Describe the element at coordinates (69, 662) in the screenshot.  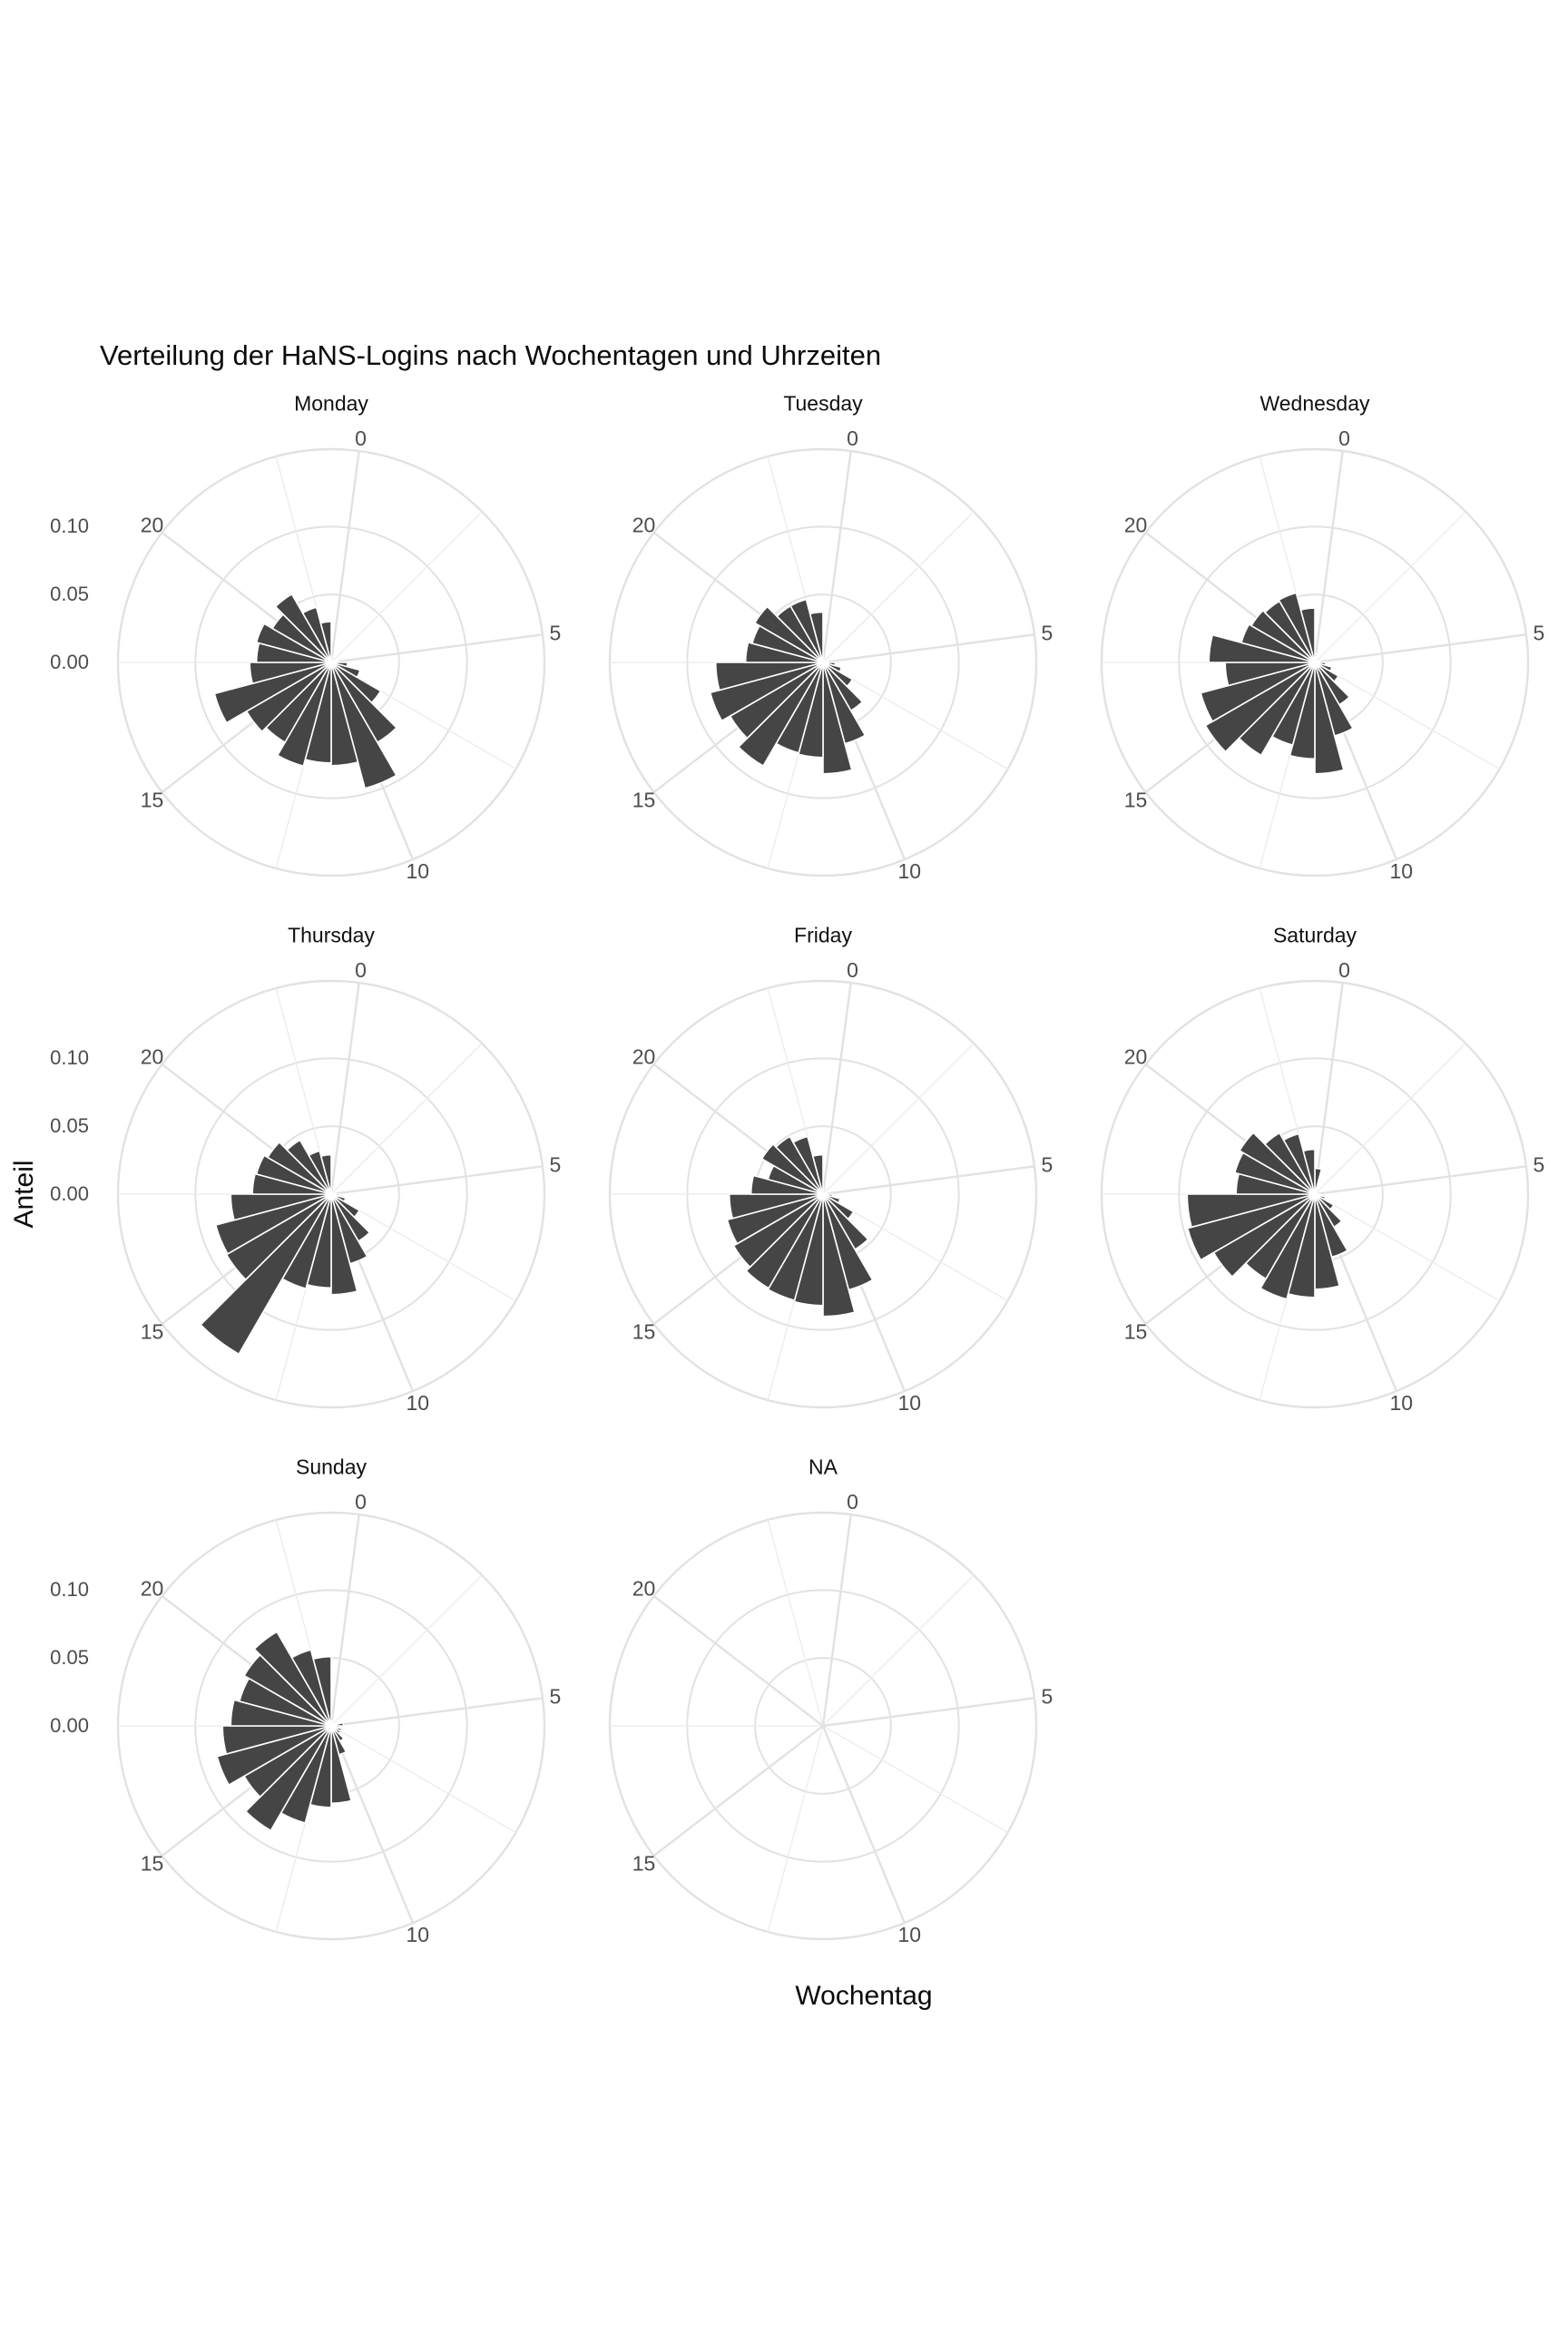
I see `radial-tick-label: 0.00` at that location.